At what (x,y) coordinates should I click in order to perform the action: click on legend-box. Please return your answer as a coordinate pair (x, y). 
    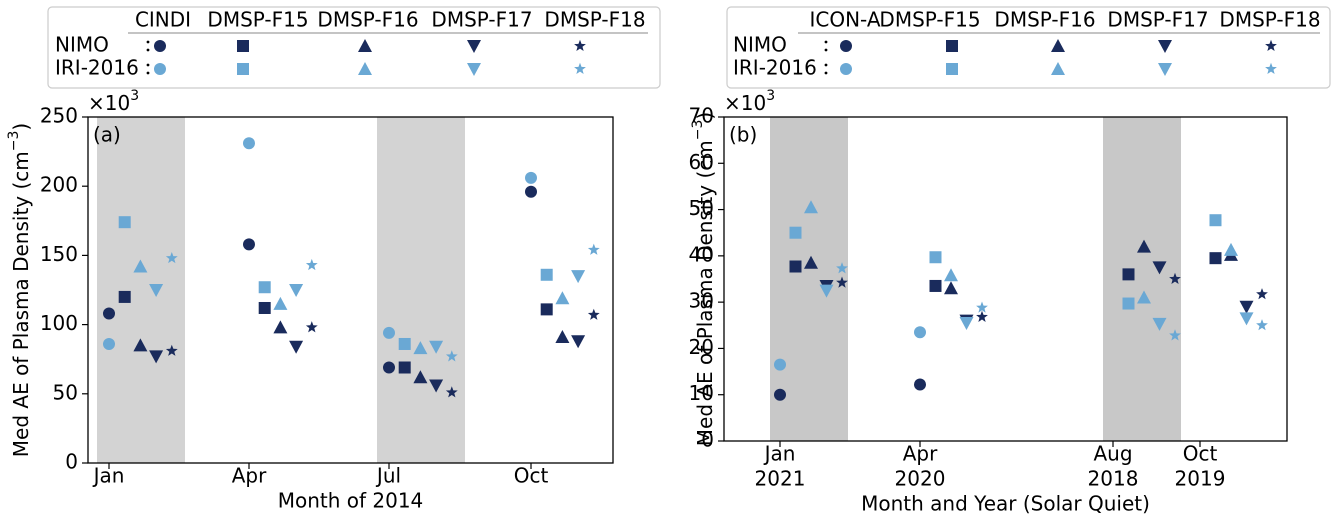
    Looking at the image, I should click on (1028, 47).